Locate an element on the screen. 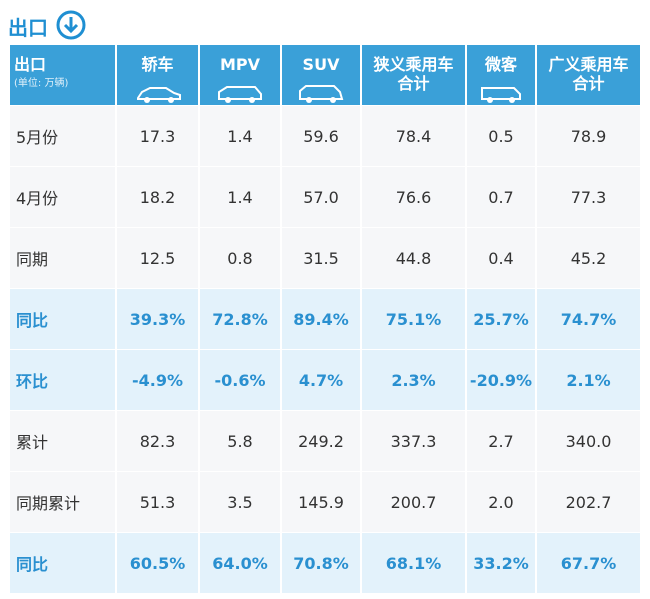 The width and height of the screenshot is (650, 599). cell-value: 67.7% is located at coordinates (588, 562).